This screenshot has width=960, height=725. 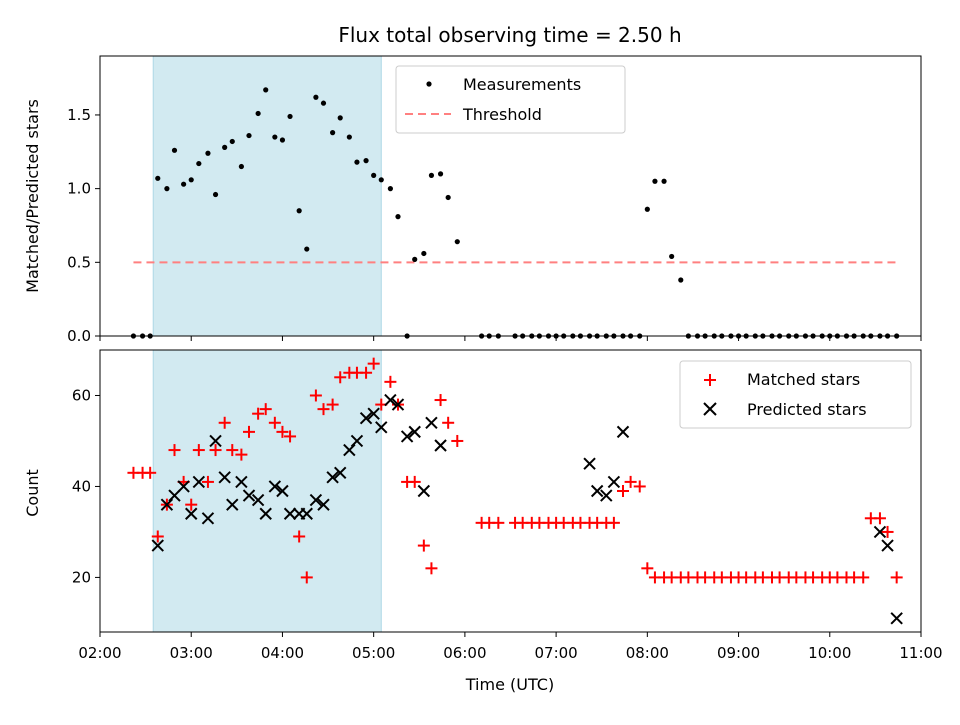 What do you see at coordinates (429, 84) in the screenshot?
I see `legend-measurements-marker` at bounding box center [429, 84].